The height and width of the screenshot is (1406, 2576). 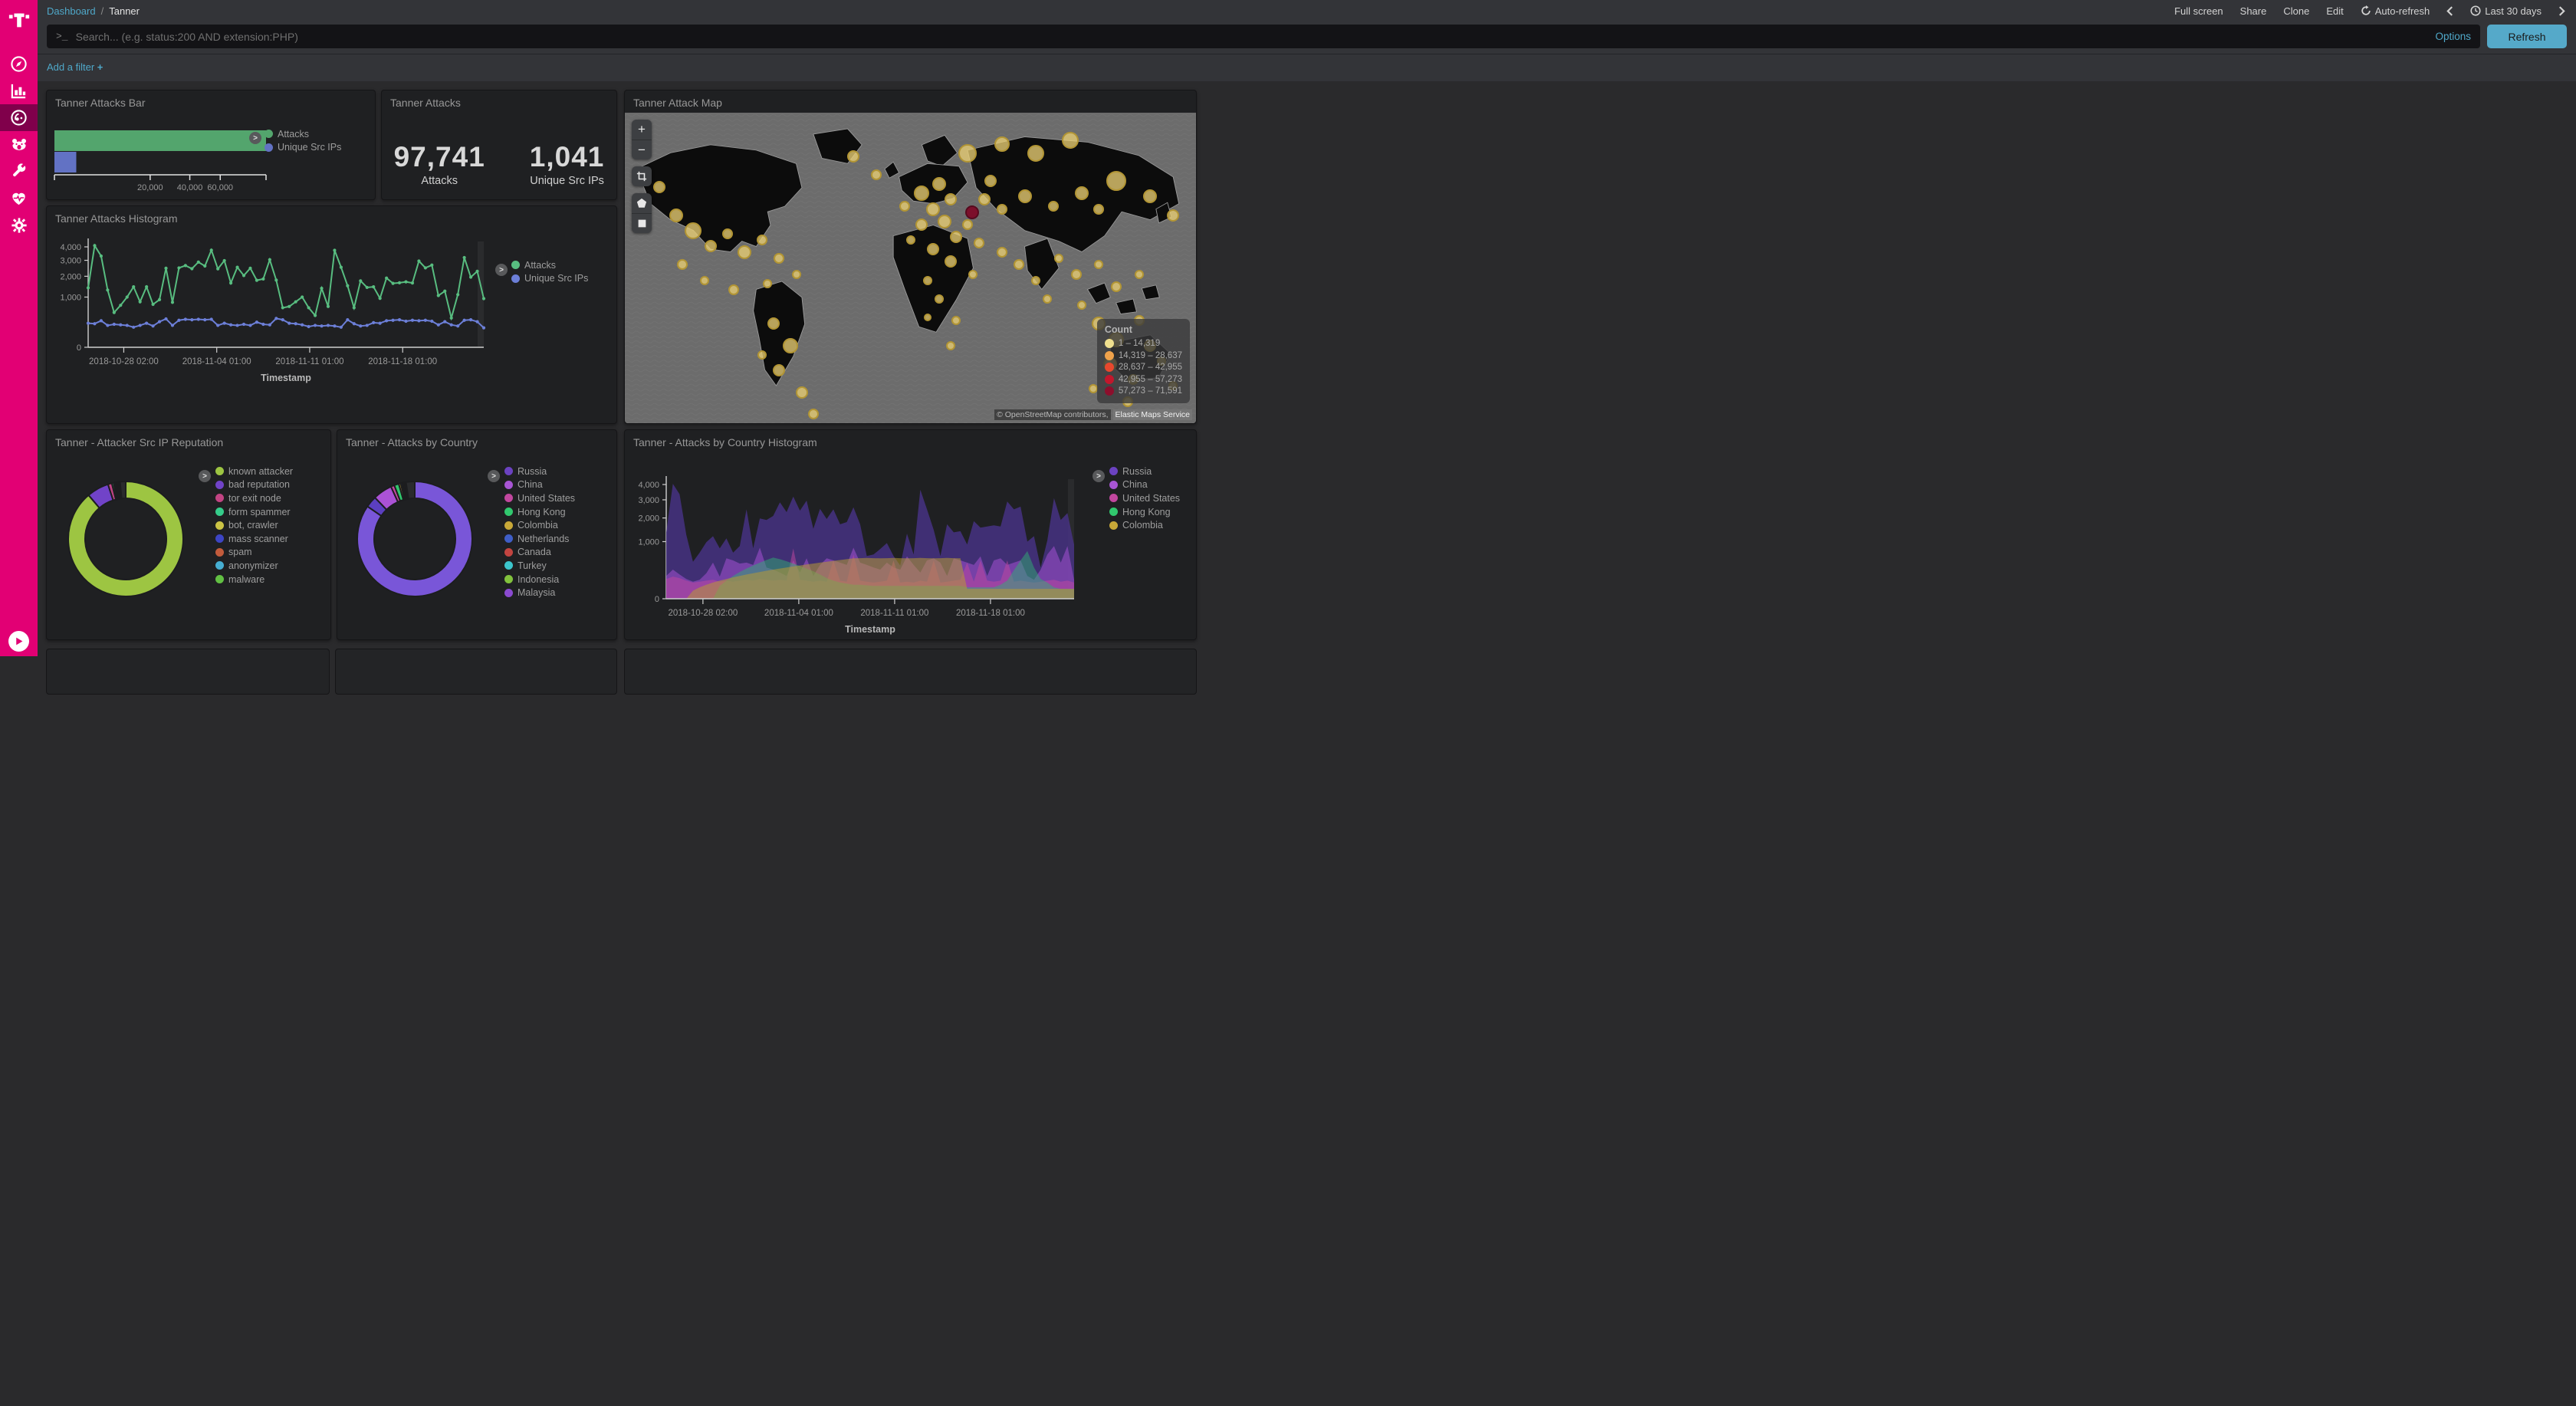 What do you see at coordinates (19, 20) in the screenshot?
I see `telekom-logo` at bounding box center [19, 20].